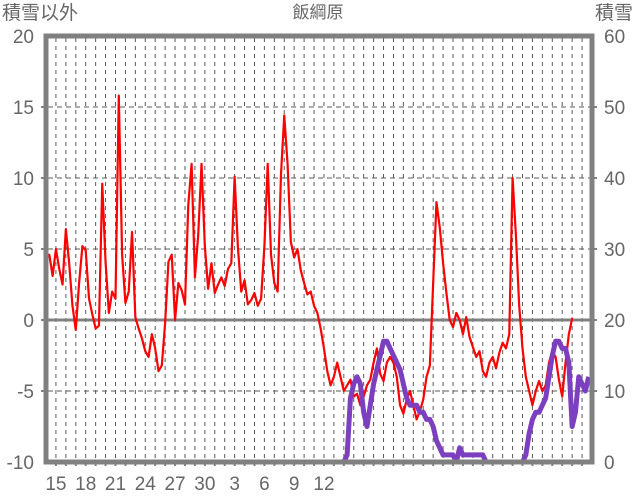  Describe the element at coordinates (25, 392) in the screenshot. I see `left-tick-label: -5` at that location.